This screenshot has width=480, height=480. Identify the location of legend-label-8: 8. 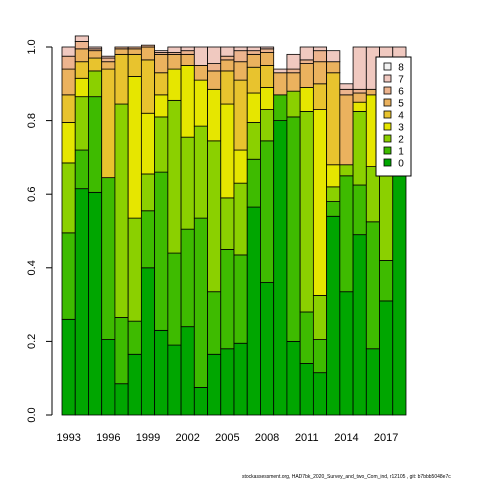
(401, 68).